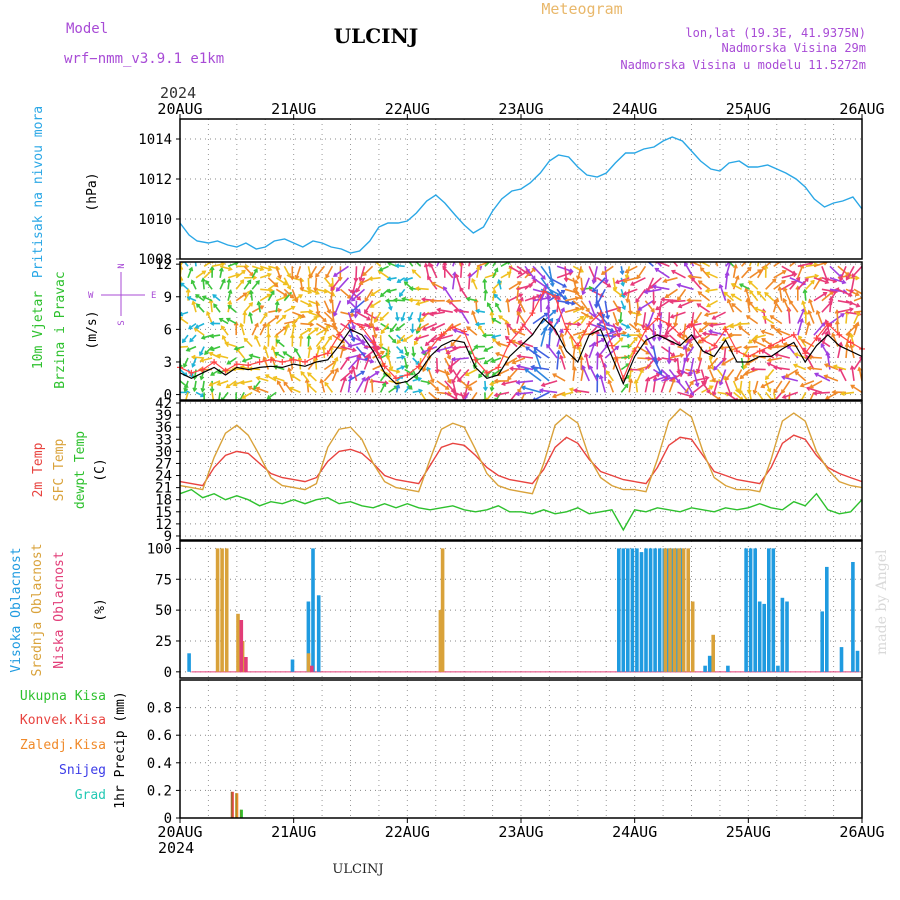  I want to click on precip-legend-conv: Konvek.Kisa, so click(63, 720).